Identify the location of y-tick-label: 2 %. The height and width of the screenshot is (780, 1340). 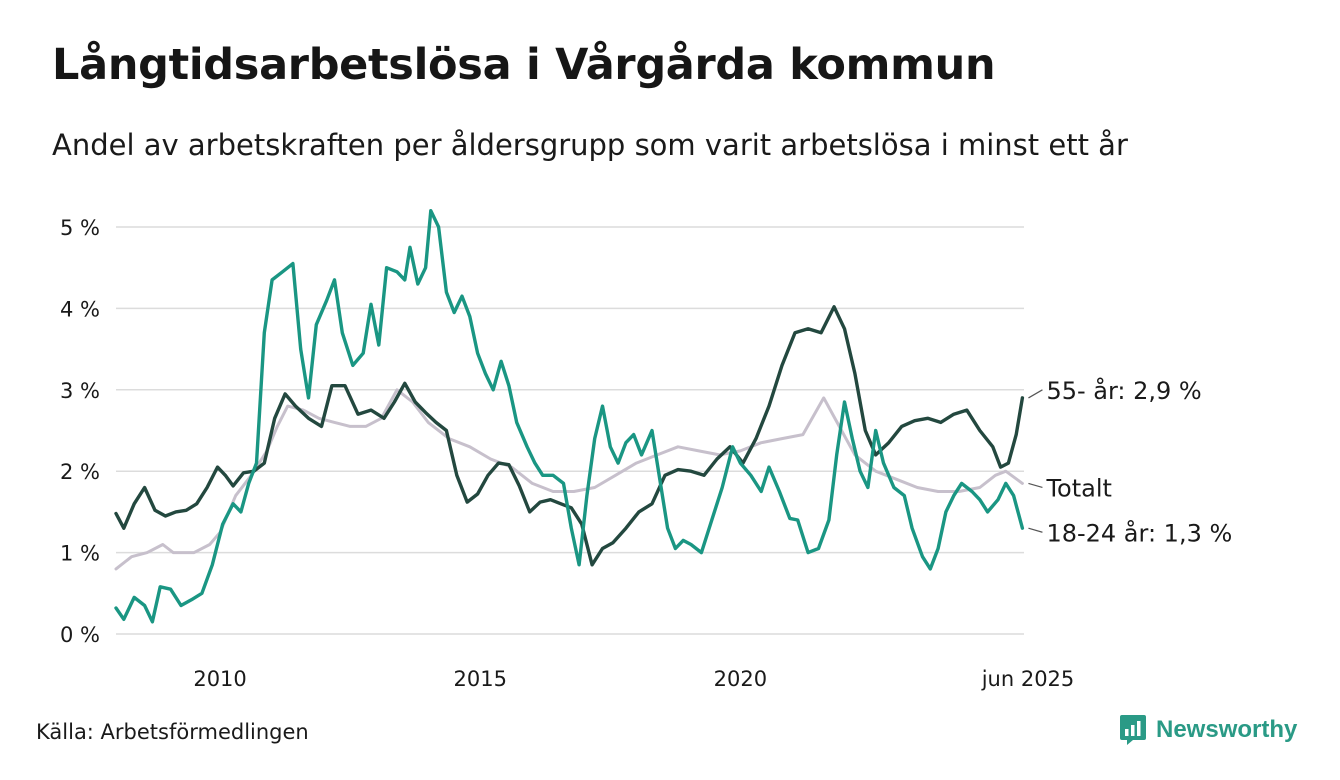
(80, 472).